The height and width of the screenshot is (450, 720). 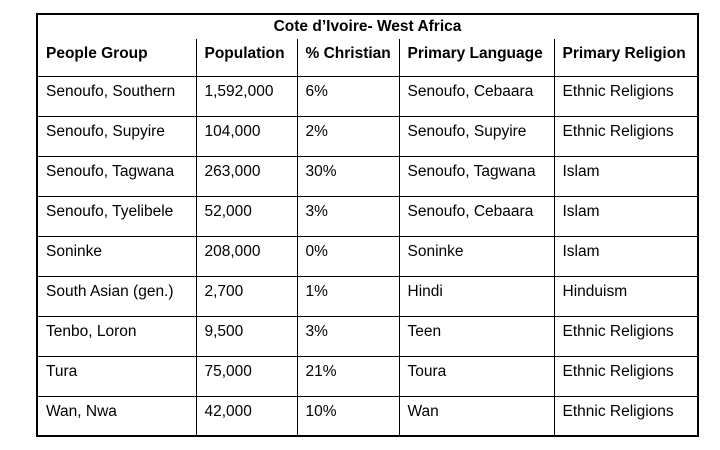 I want to click on table-title: Cote d’Ivoire- West Africa, so click(x=367, y=26).